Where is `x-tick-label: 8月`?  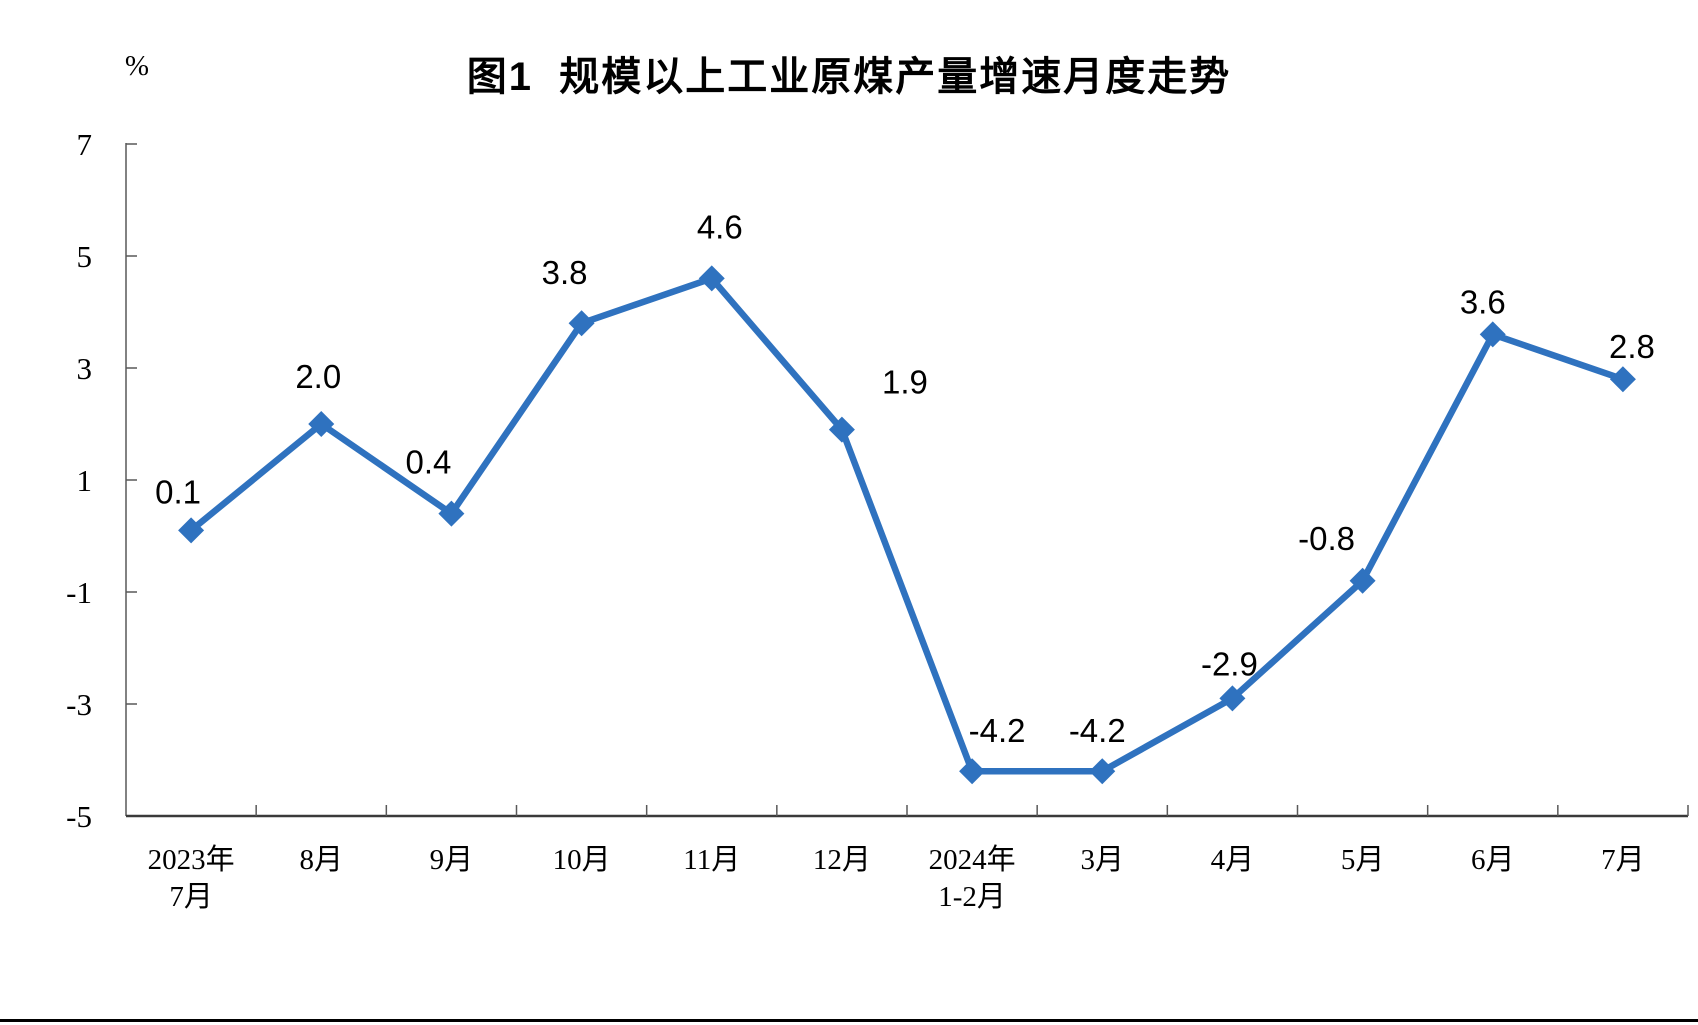
x-tick-label: 8月 is located at coordinates (321, 860).